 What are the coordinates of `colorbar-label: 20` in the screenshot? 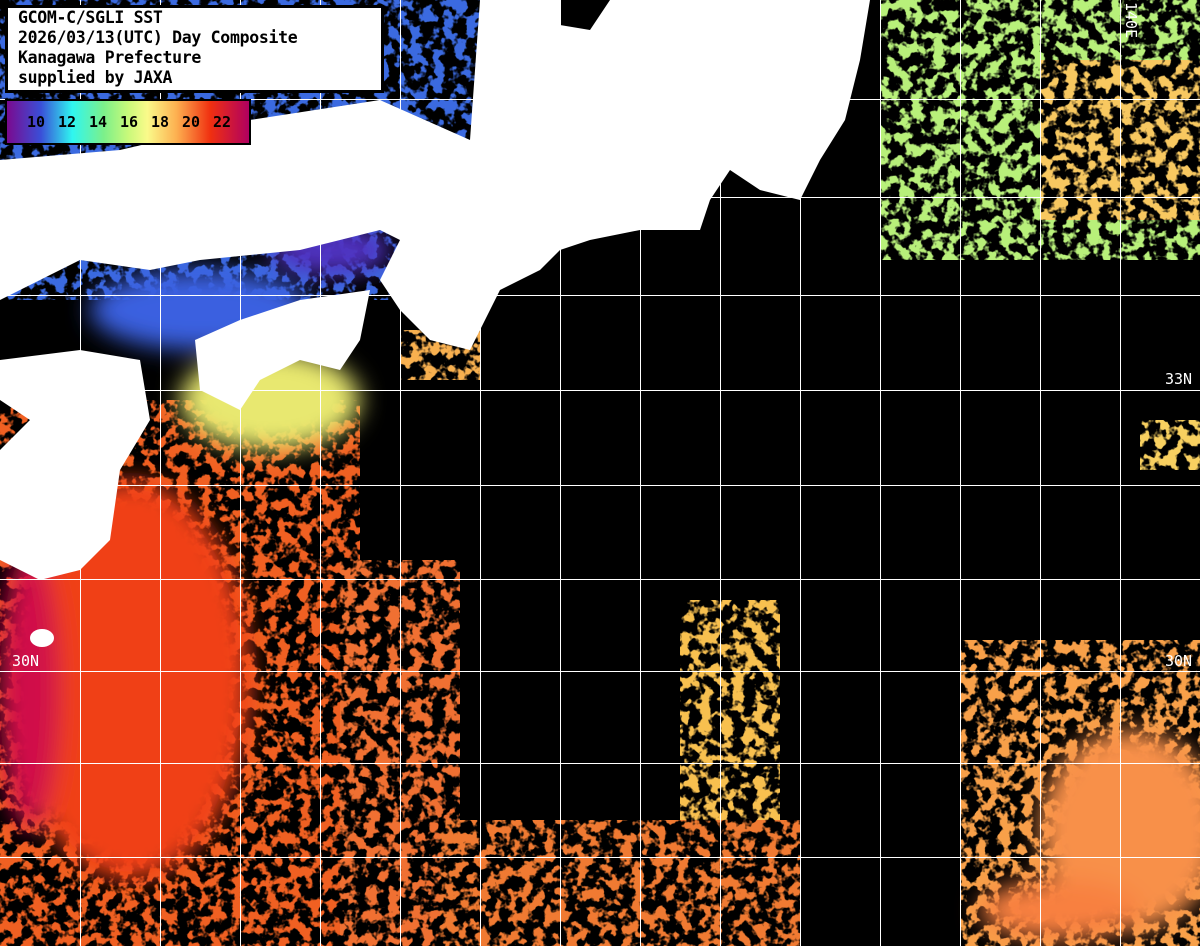 It's located at (191, 122).